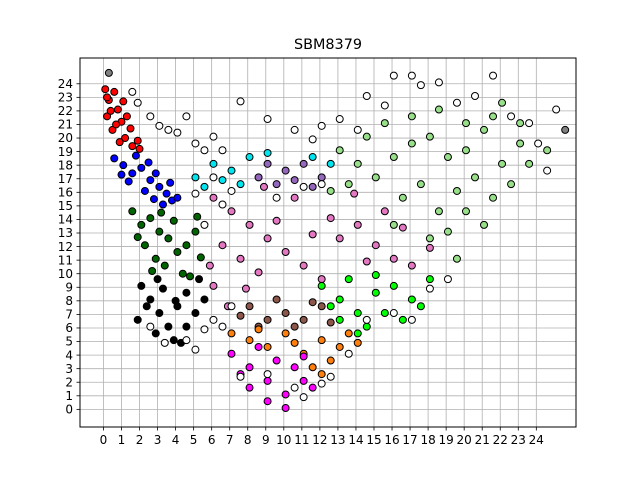  Describe the element at coordinates (391, 440) in the screenshot. I see `x-tick-label: 16` at that location.